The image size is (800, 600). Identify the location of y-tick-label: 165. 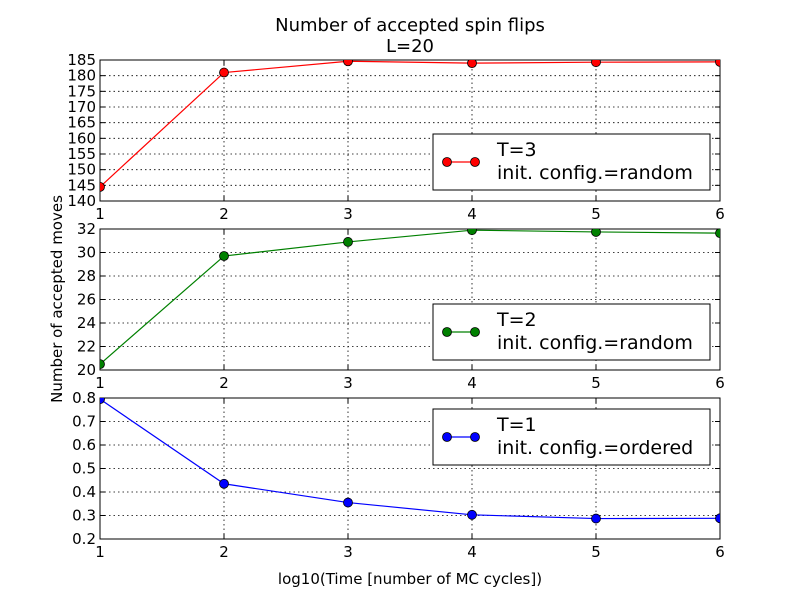
(81, 123).